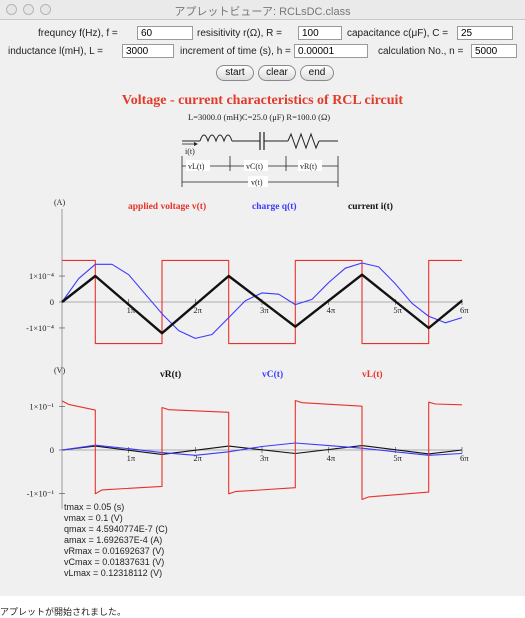 This screenshot has width=525, height=618. I want to click on frequency-label: frequncy f(Hz), f =, so click(78, 33).